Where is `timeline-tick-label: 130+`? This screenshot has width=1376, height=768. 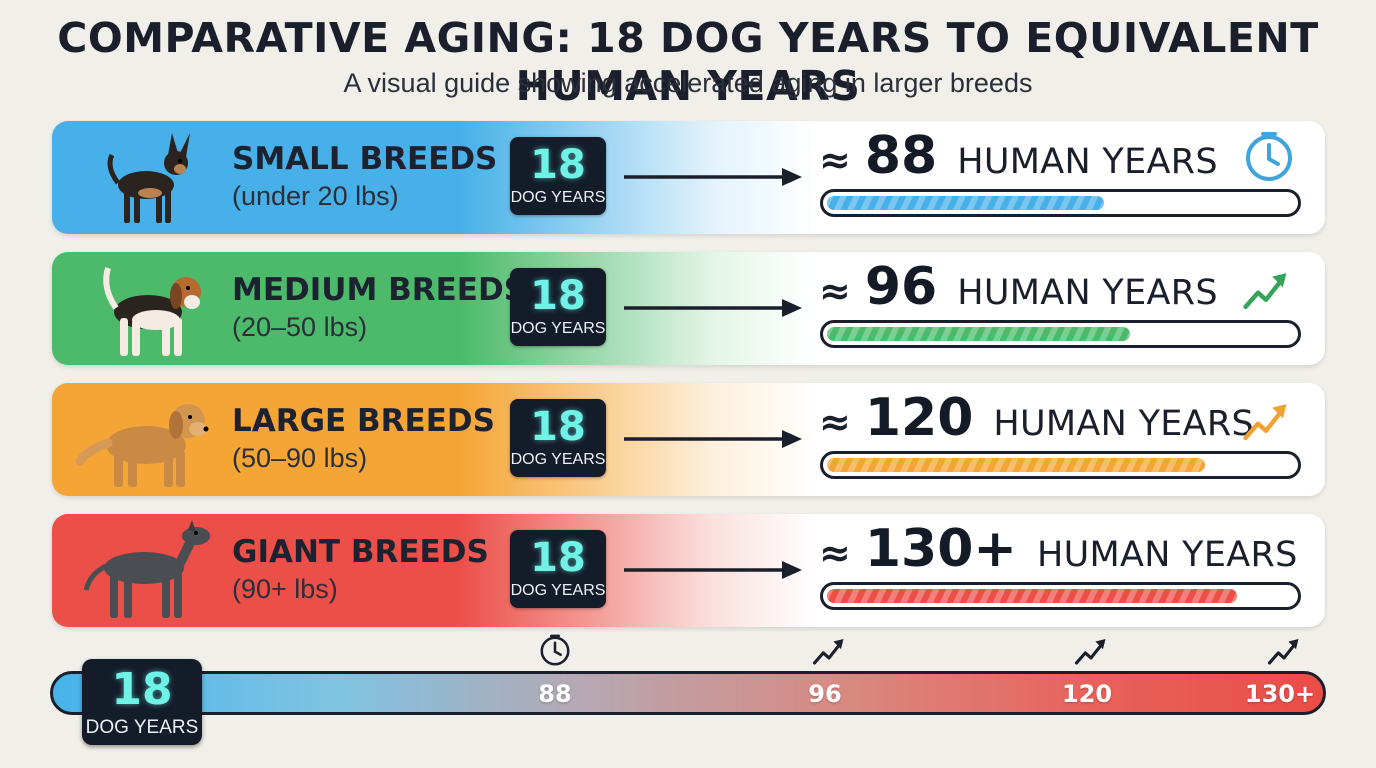
timeline-tick-label: 130+ is located at coordinates (1280, 694).